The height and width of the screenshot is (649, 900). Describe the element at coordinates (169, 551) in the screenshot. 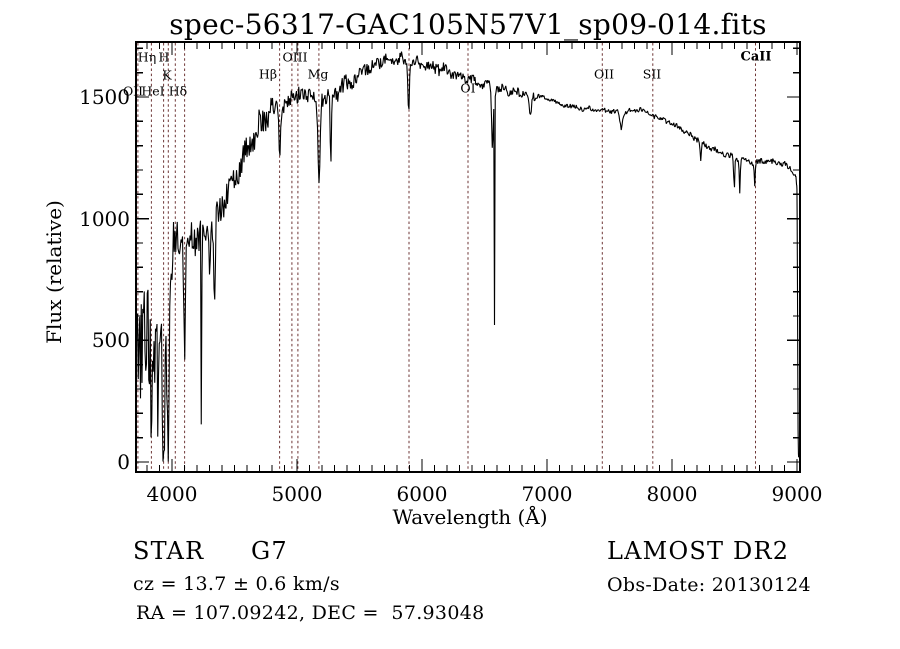

I see `object-class-label: STAR` at that location.